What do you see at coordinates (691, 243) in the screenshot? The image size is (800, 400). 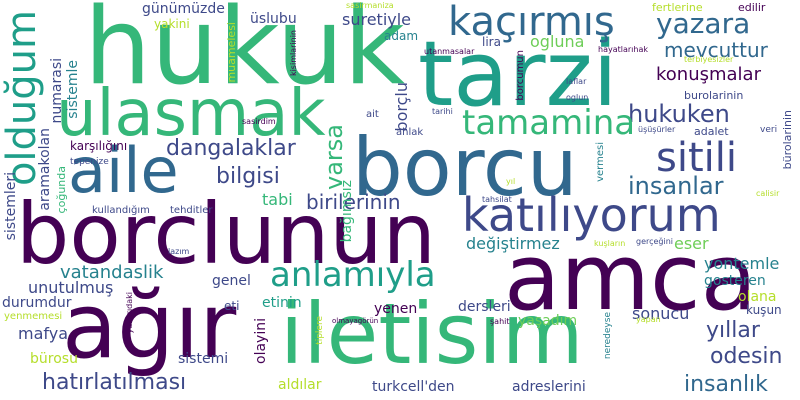 I see `word-eser: eser` at bounding box center [691, 243].